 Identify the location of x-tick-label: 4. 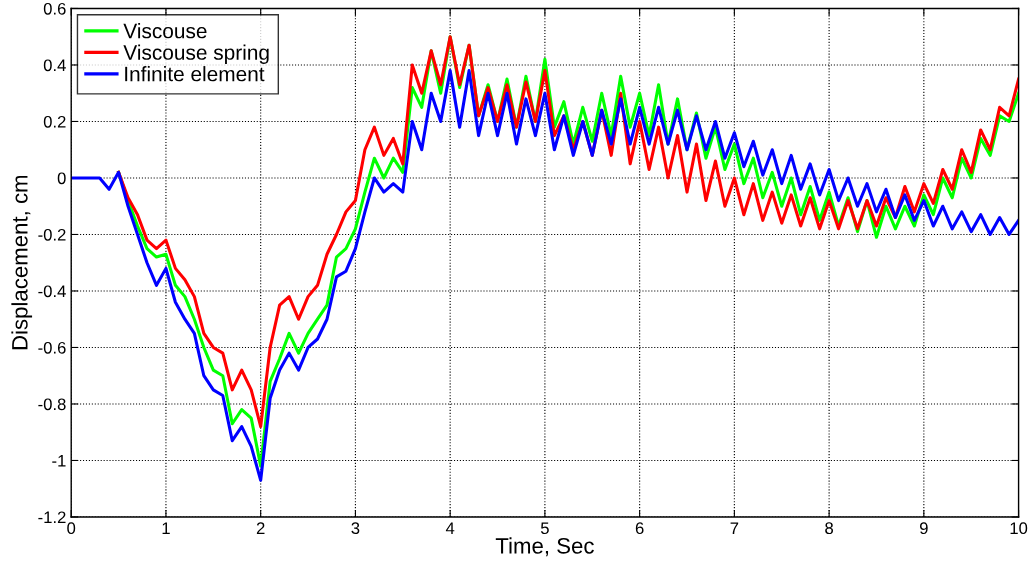
(450, 528).